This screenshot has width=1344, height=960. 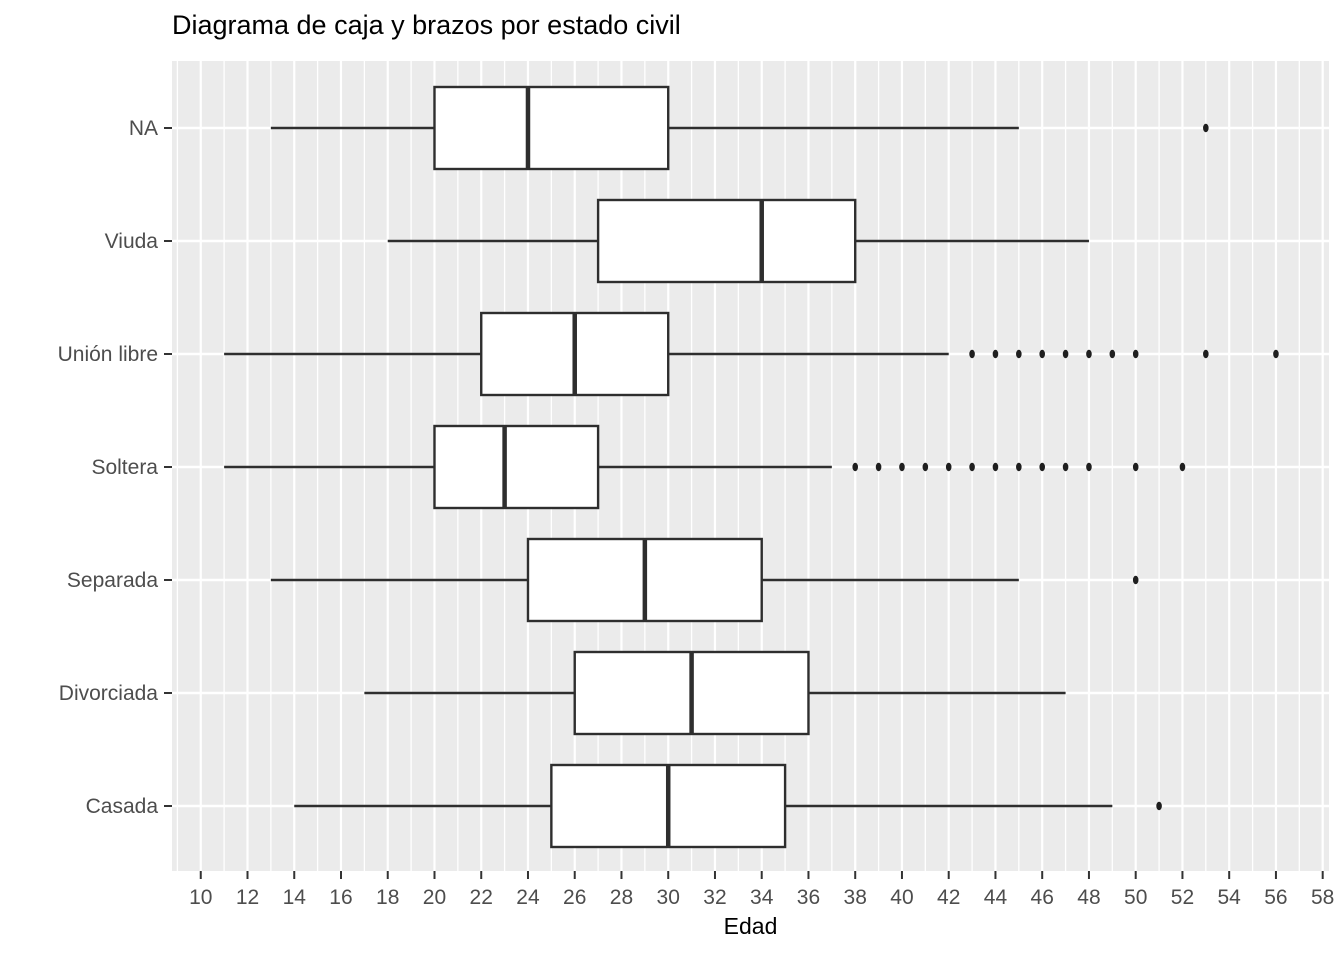 I want to click on x-tick-label-40: 40, so click(x=901, y=897).